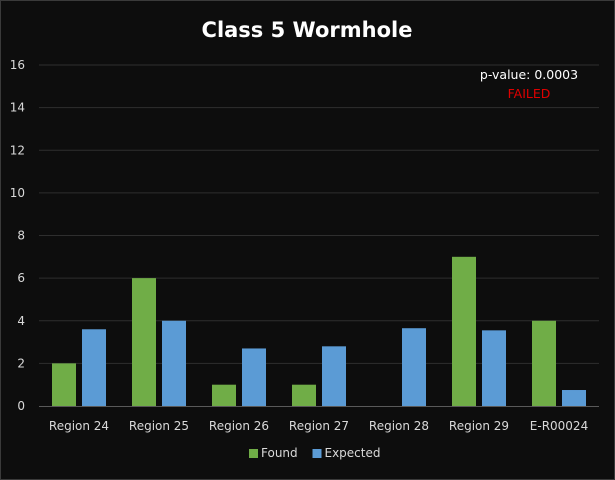  What do you see at coordinates (159, 426) in the screenshot?
I see `x-tick-label: Region 25` at bounding box center [159, 426].